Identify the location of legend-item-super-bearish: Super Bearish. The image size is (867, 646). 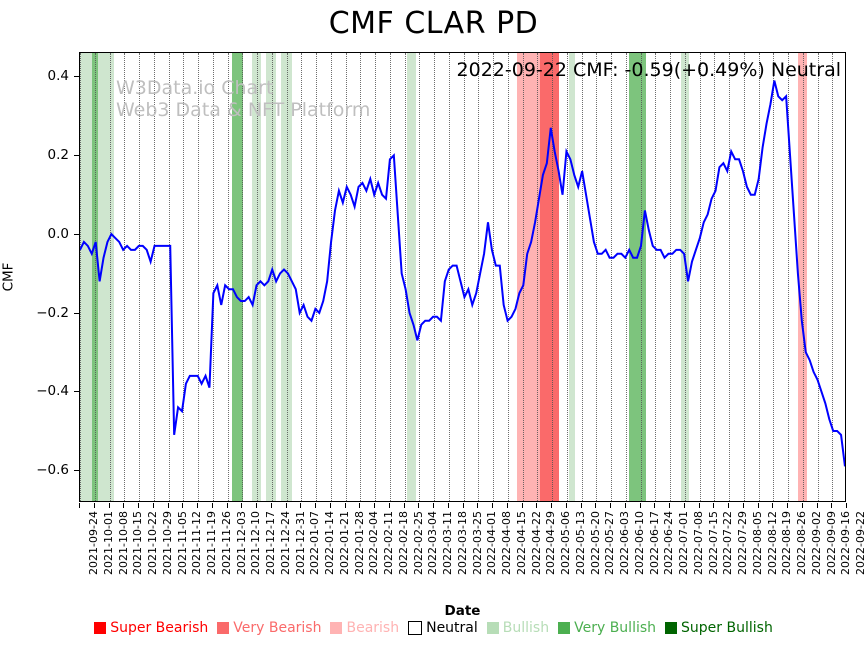
(151, 628).